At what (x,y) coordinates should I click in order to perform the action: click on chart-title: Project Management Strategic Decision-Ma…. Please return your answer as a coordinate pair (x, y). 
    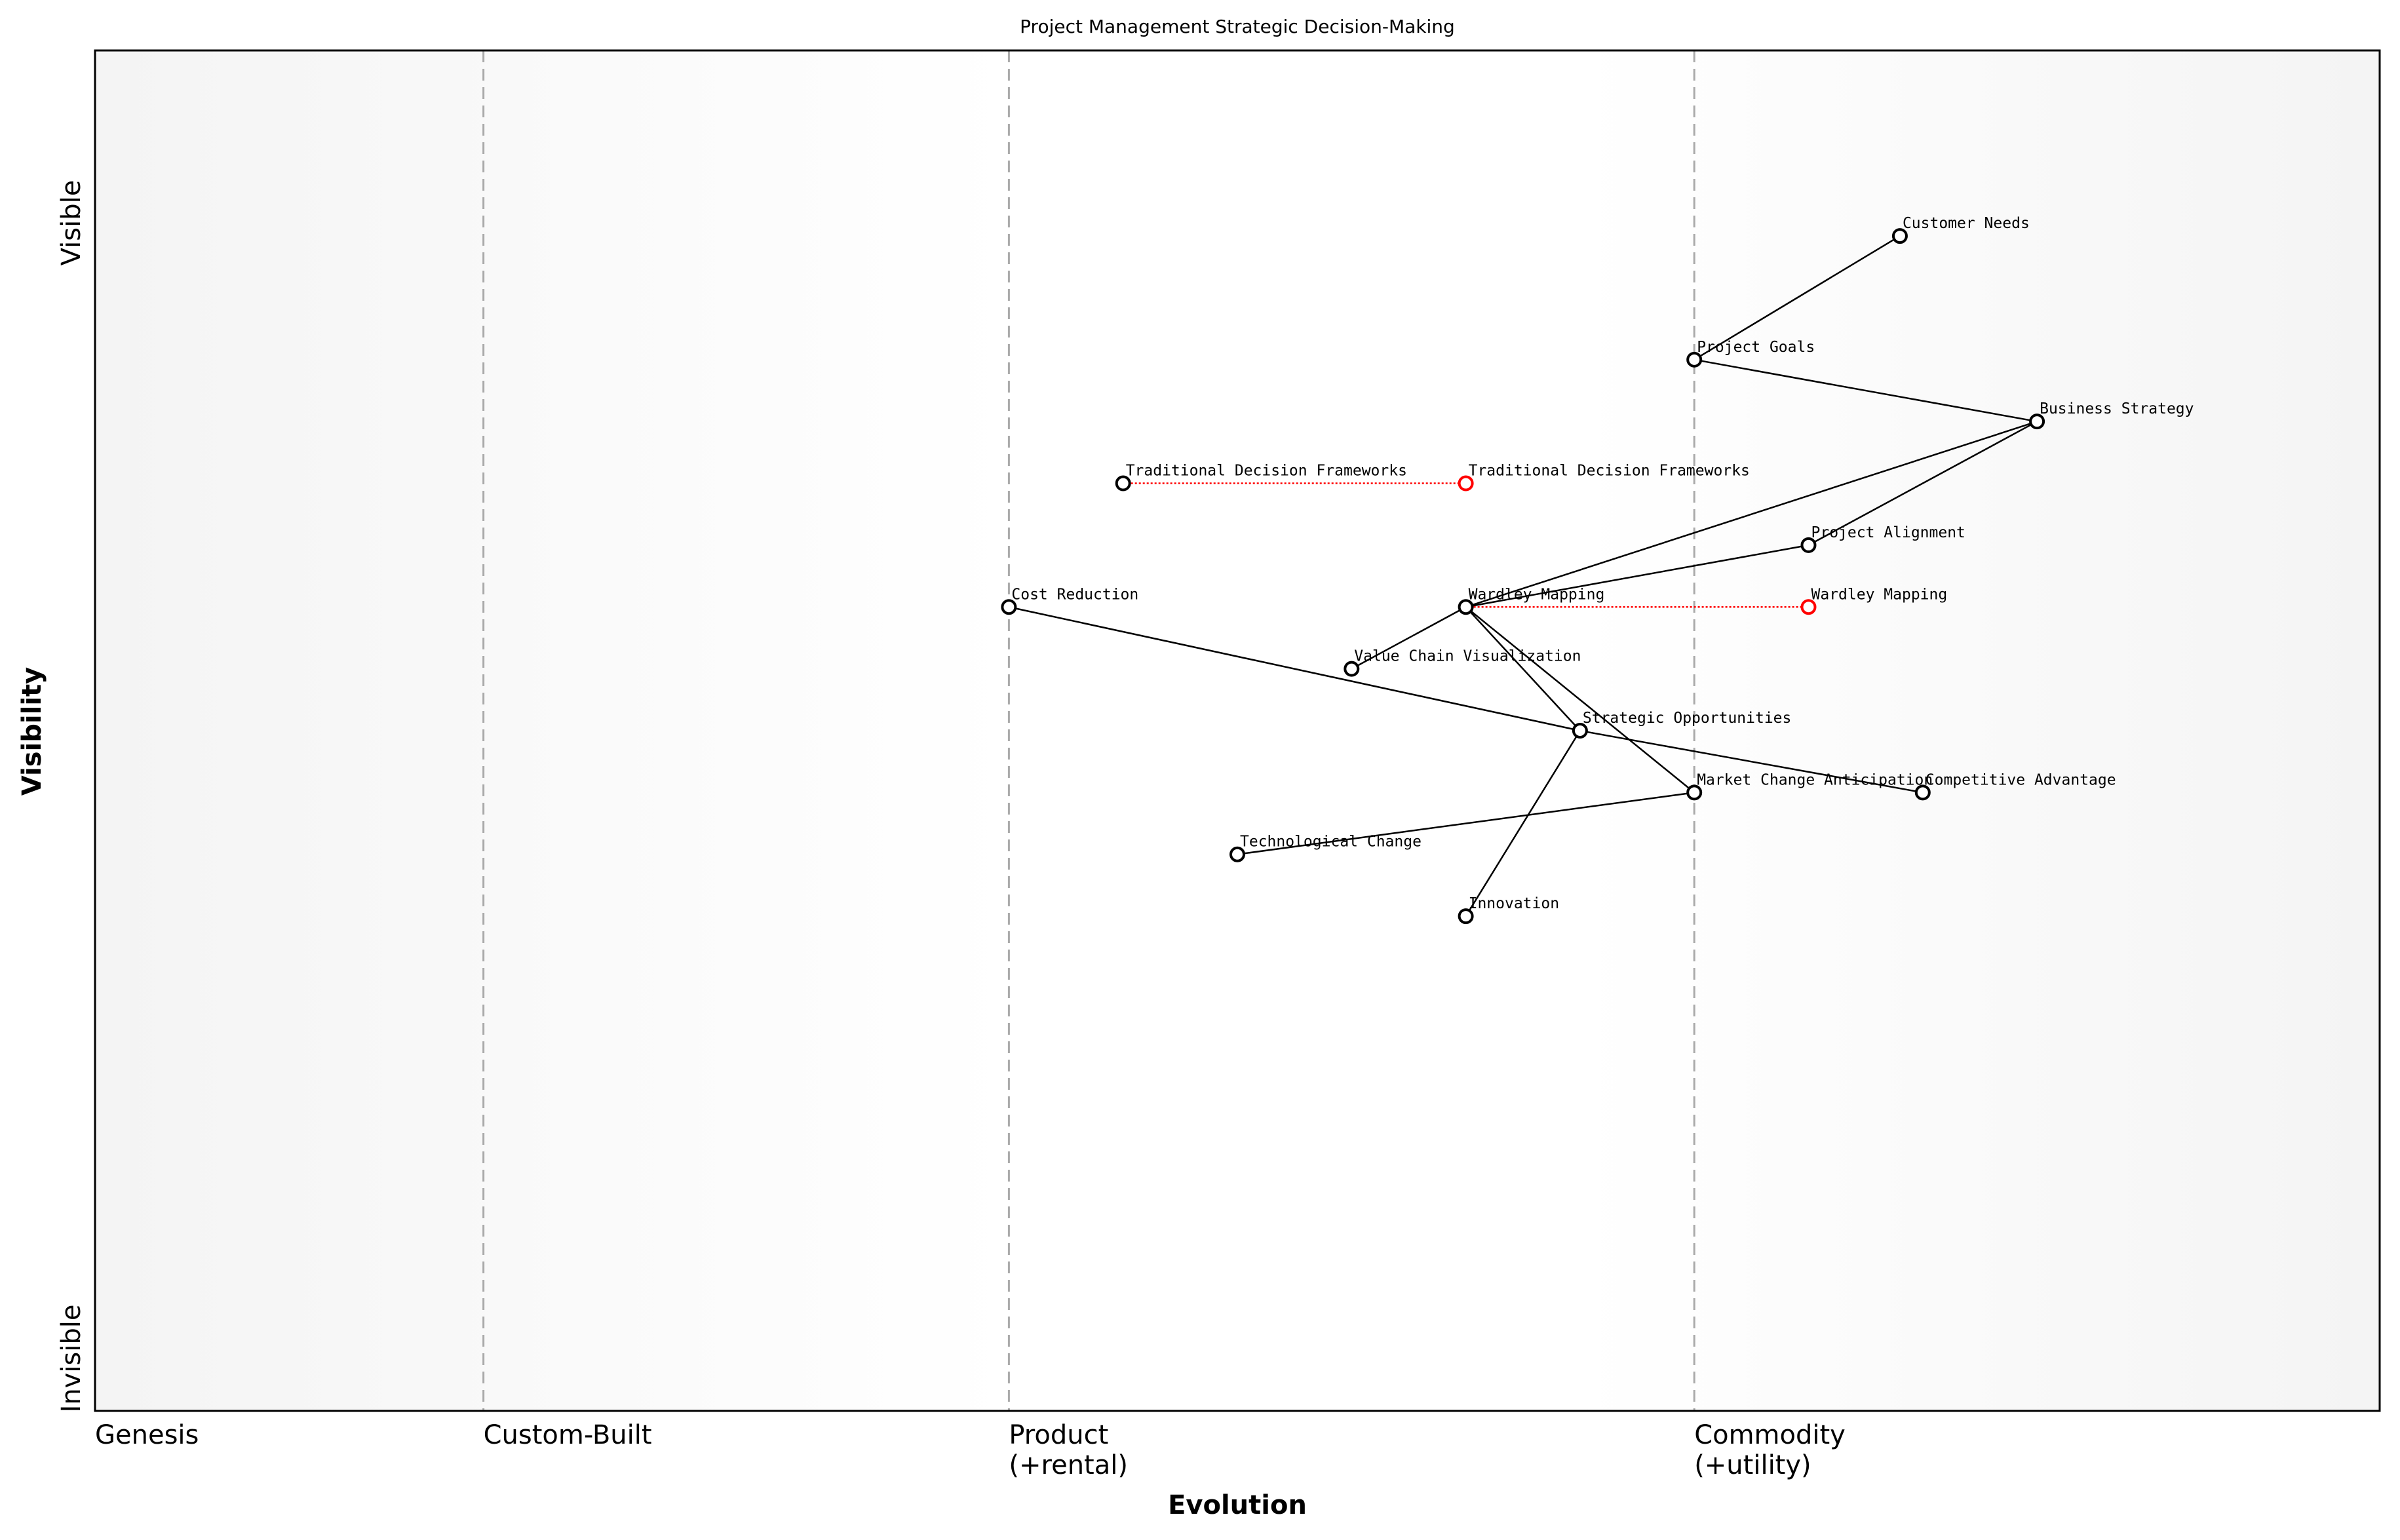
    Looking at the image, I should click on (1237, 26).